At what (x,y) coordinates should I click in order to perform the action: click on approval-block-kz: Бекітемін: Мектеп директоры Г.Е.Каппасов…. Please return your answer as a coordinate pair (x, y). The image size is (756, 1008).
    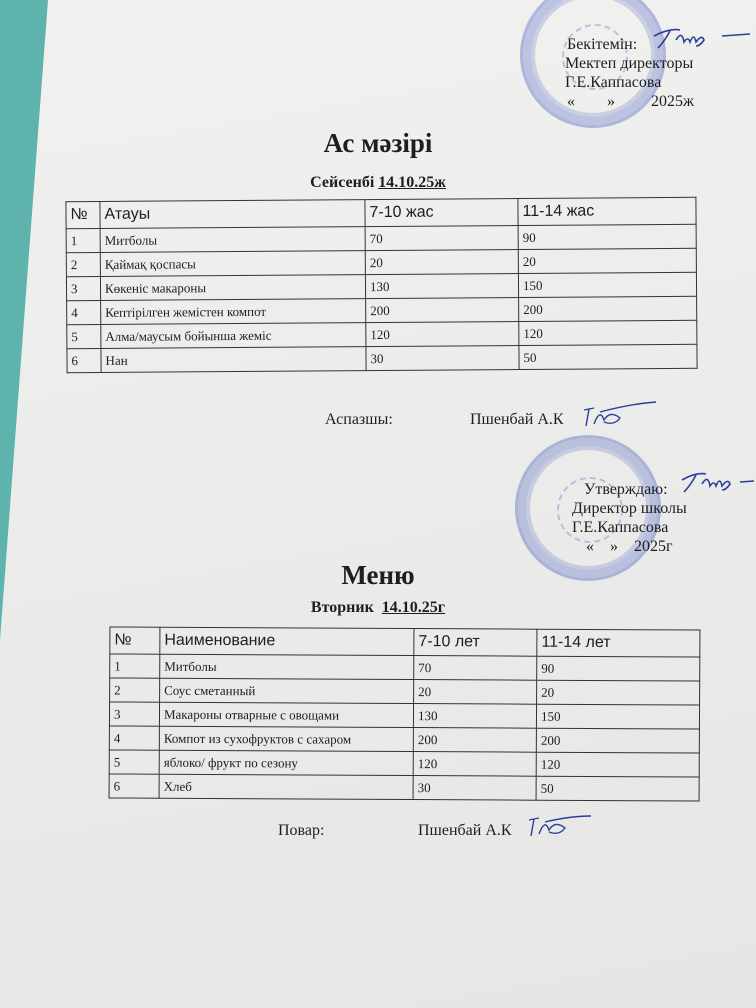
    Looking at the image, I should click on (629, 73).